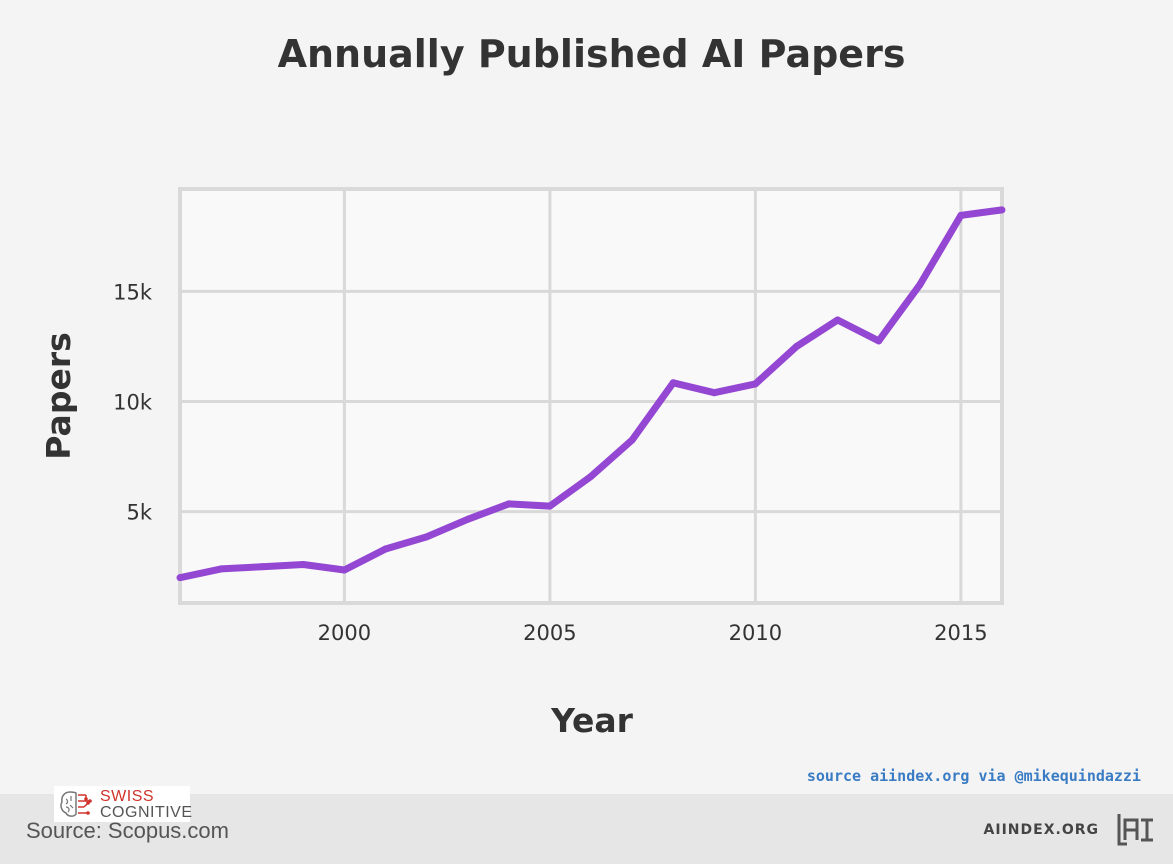 This screenshot has width=1173, height=864. I want to click on data-point-2013, so click(879, 341).